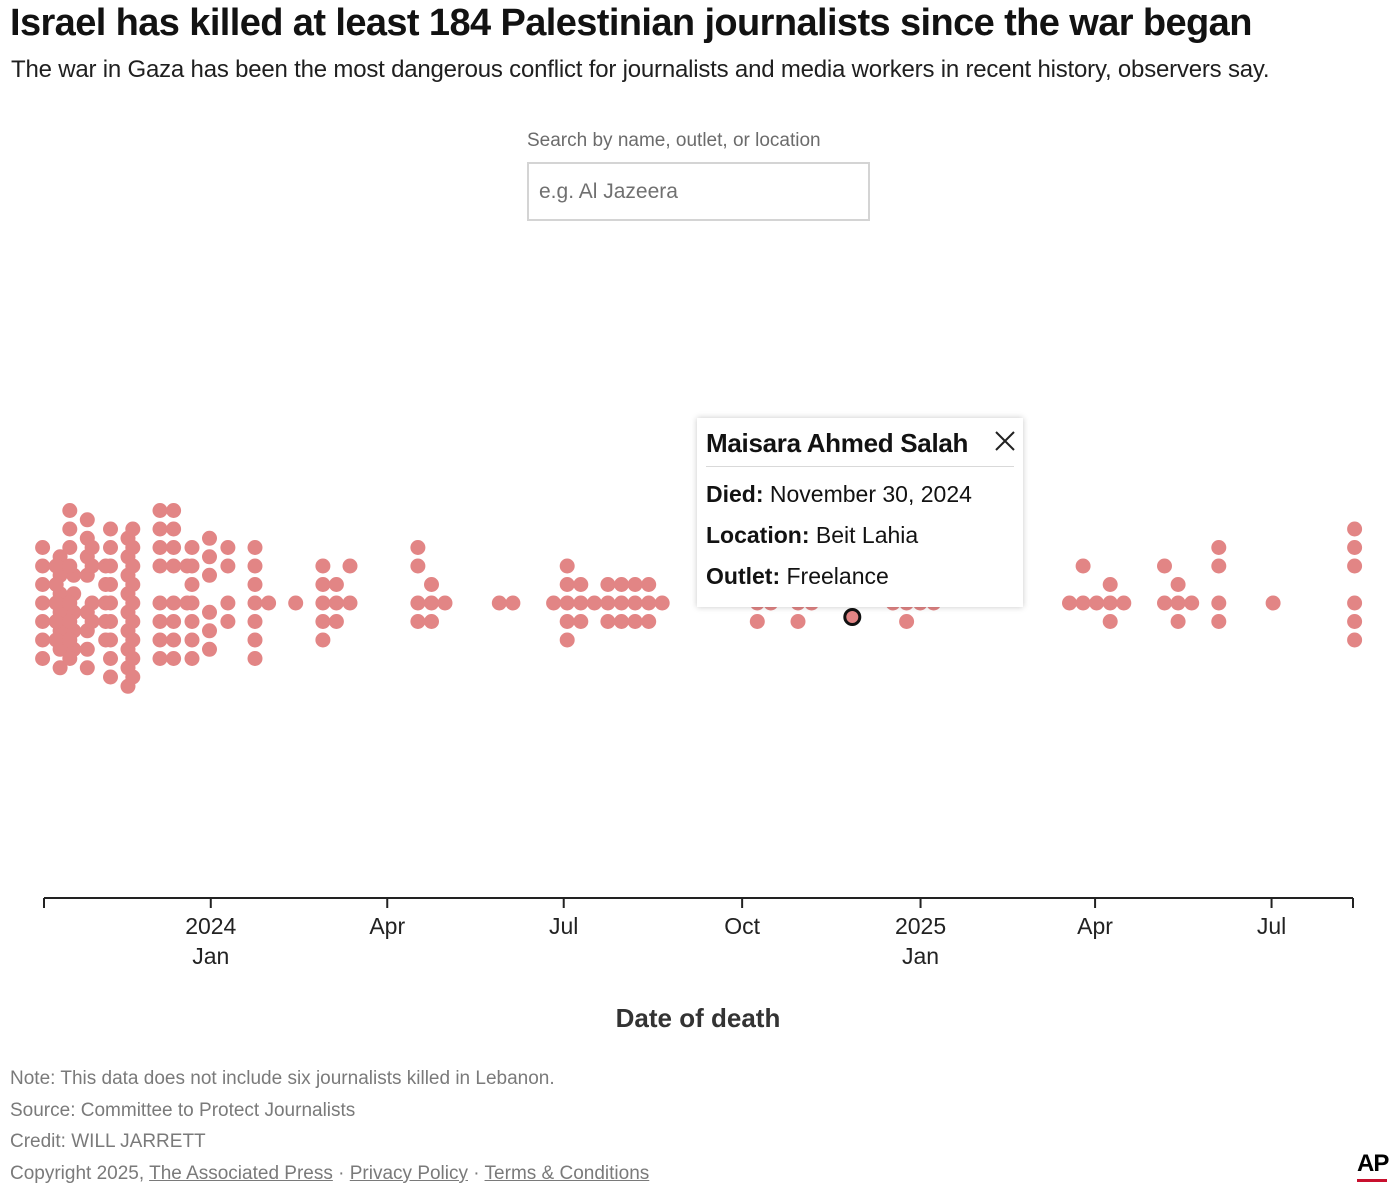 The height and width of the screenshot is (1203, 1400). I want to click on search-input, so click(698, 191).